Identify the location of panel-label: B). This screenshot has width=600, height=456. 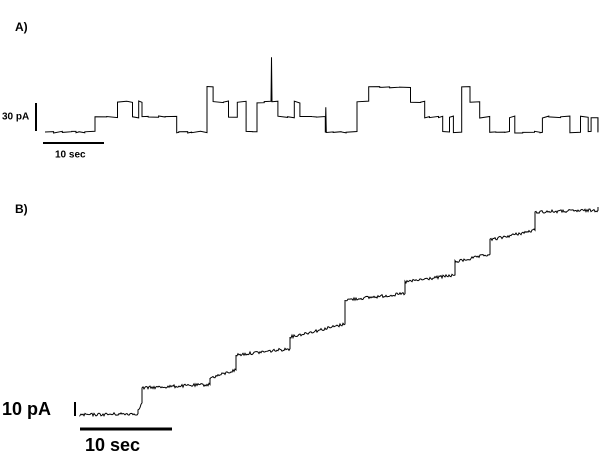
(21, 209).